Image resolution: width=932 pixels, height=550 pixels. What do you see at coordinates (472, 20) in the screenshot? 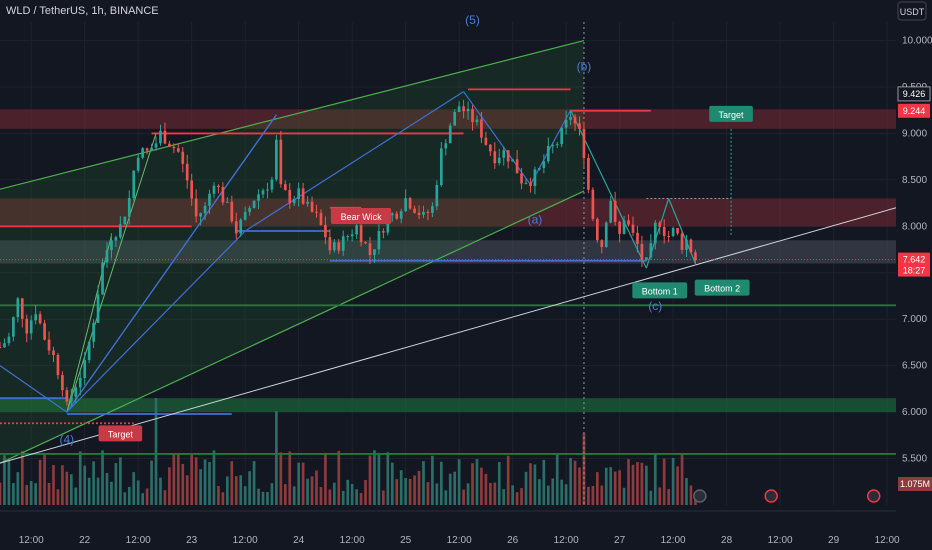
I see `wave-label: (5)` at bounding box center [472, 20].